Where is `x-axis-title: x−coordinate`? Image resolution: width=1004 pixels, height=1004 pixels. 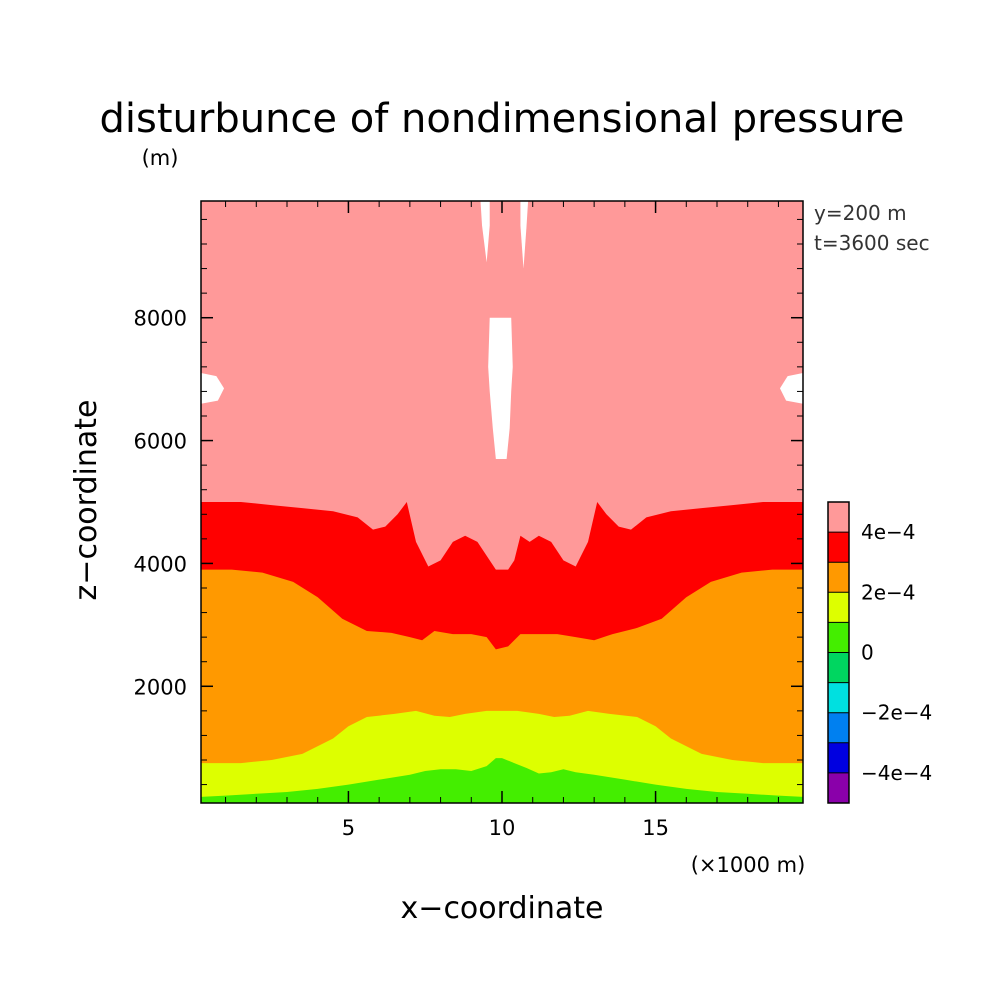 x-axis-title: x−coordinate is located at coordinates (502, 908).